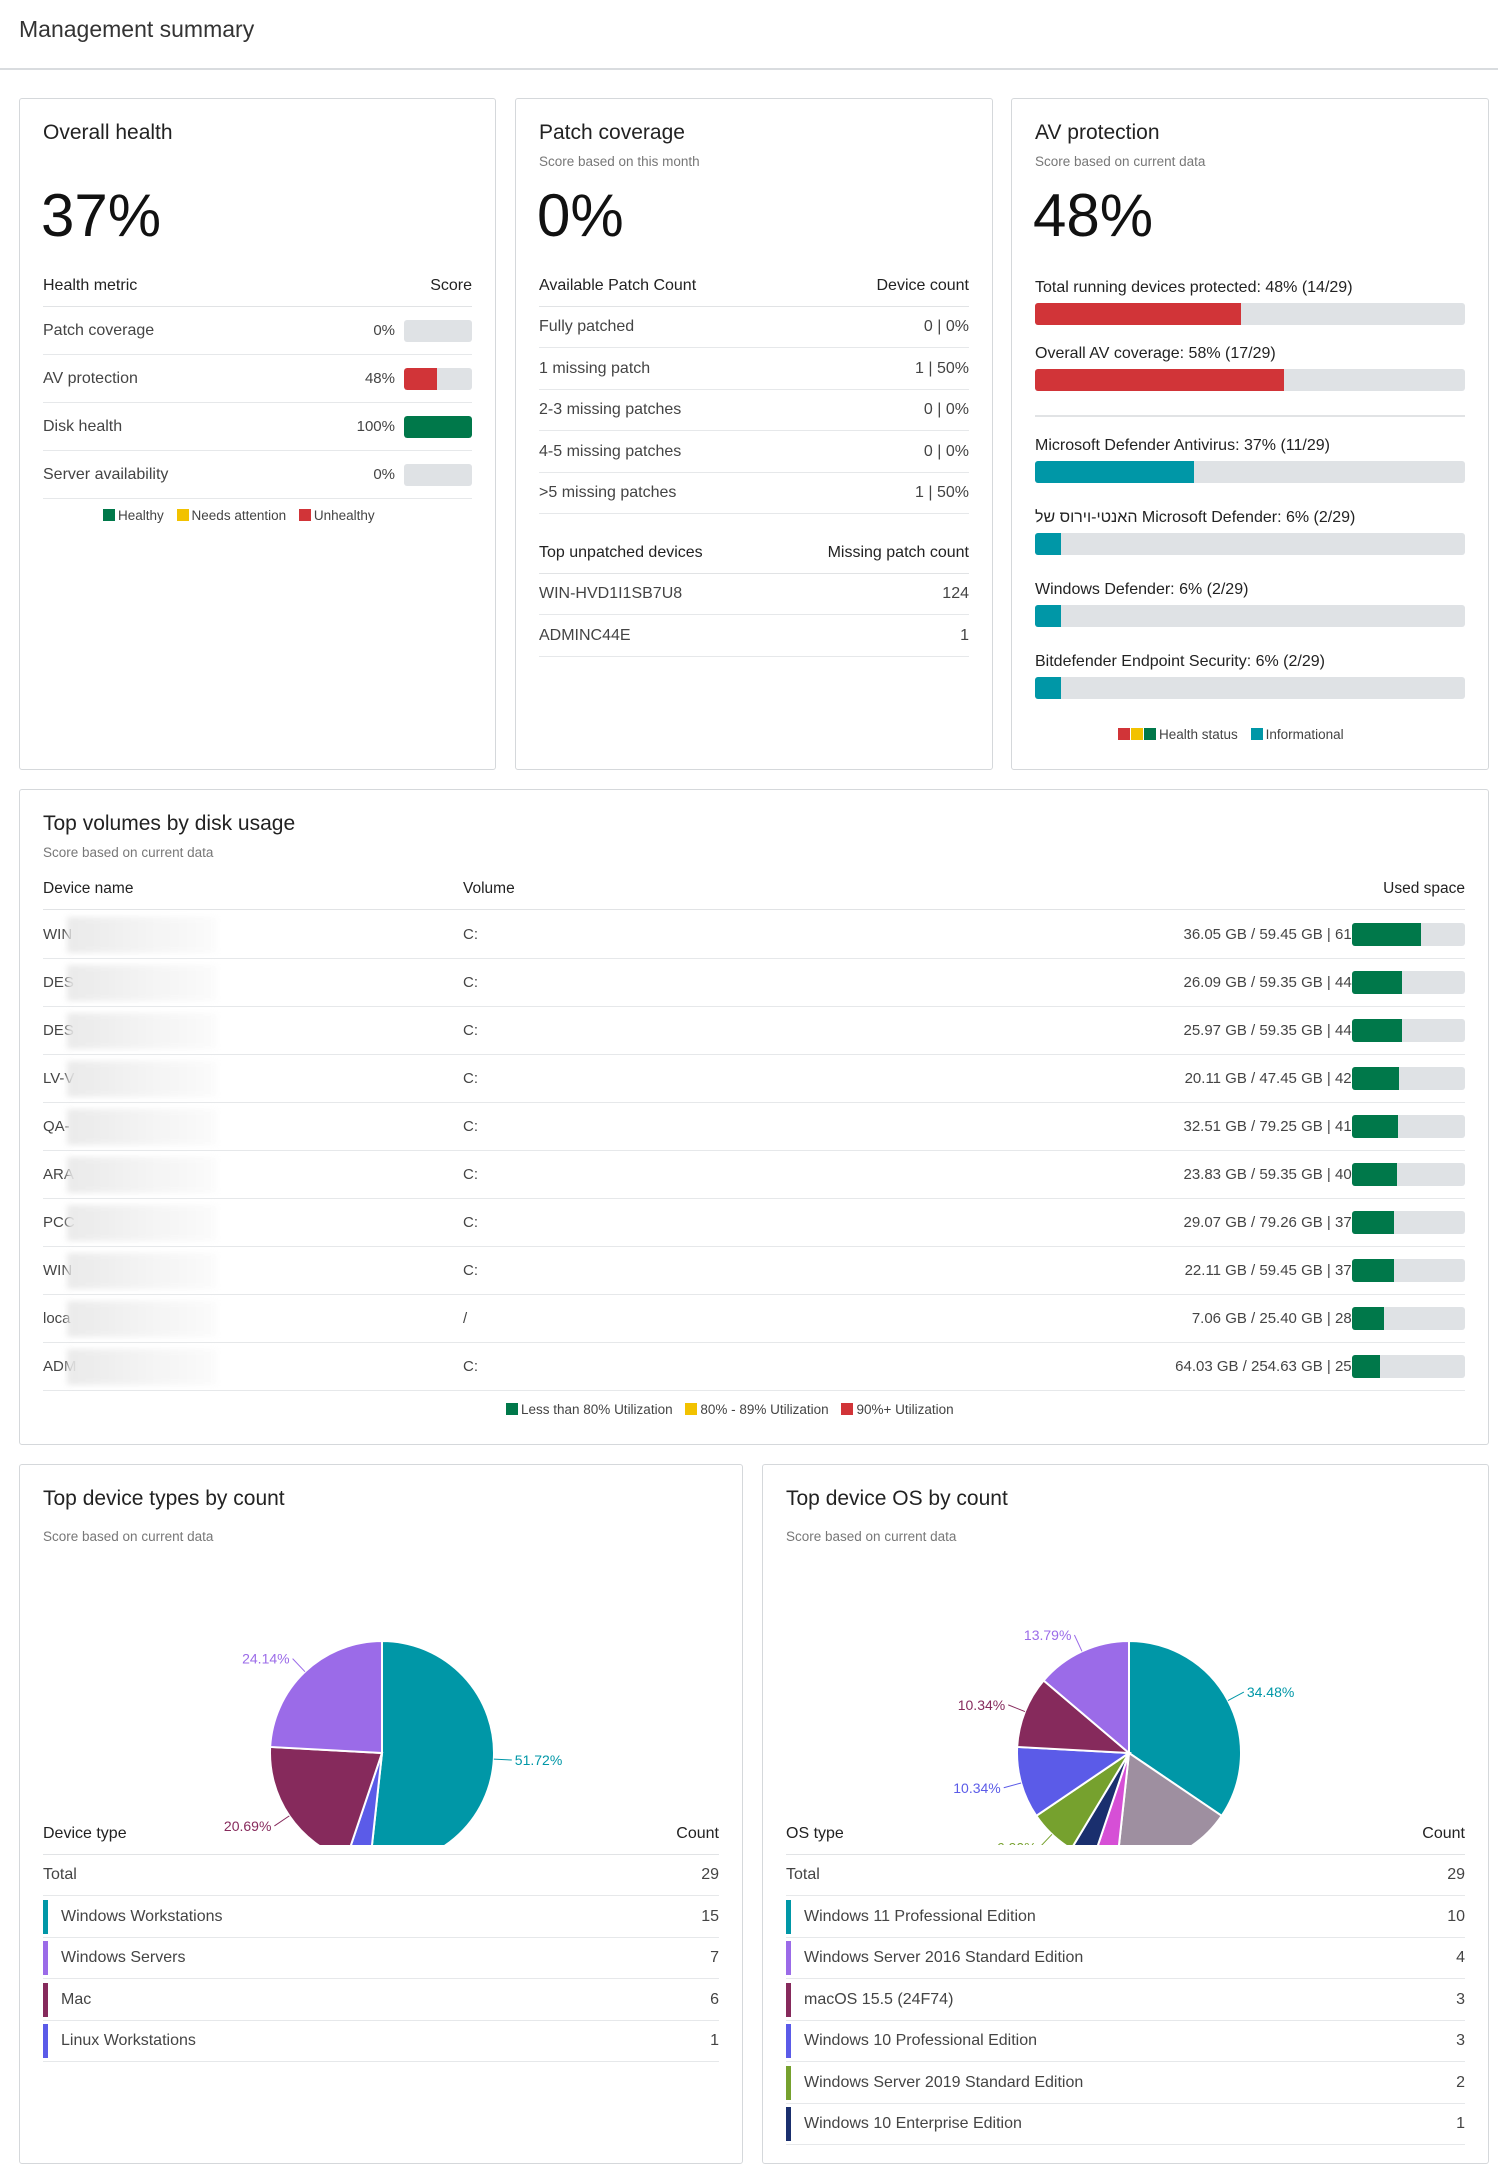 This screenshot has height=2164, width=1498. Describe the element at coordinates (1120, 161) in the screenshot. I see `av-protection-subtitle: Score based on current data` at that location.